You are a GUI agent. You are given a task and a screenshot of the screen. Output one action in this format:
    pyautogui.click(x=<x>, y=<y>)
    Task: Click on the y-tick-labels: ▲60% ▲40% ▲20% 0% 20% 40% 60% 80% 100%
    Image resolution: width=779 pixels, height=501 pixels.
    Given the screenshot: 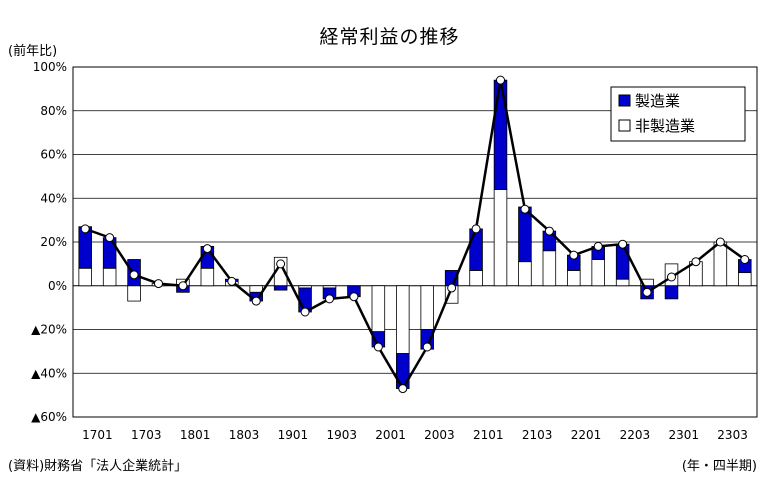 What is the action you would take?
    pyautogui.click(x=49, y=242)
    